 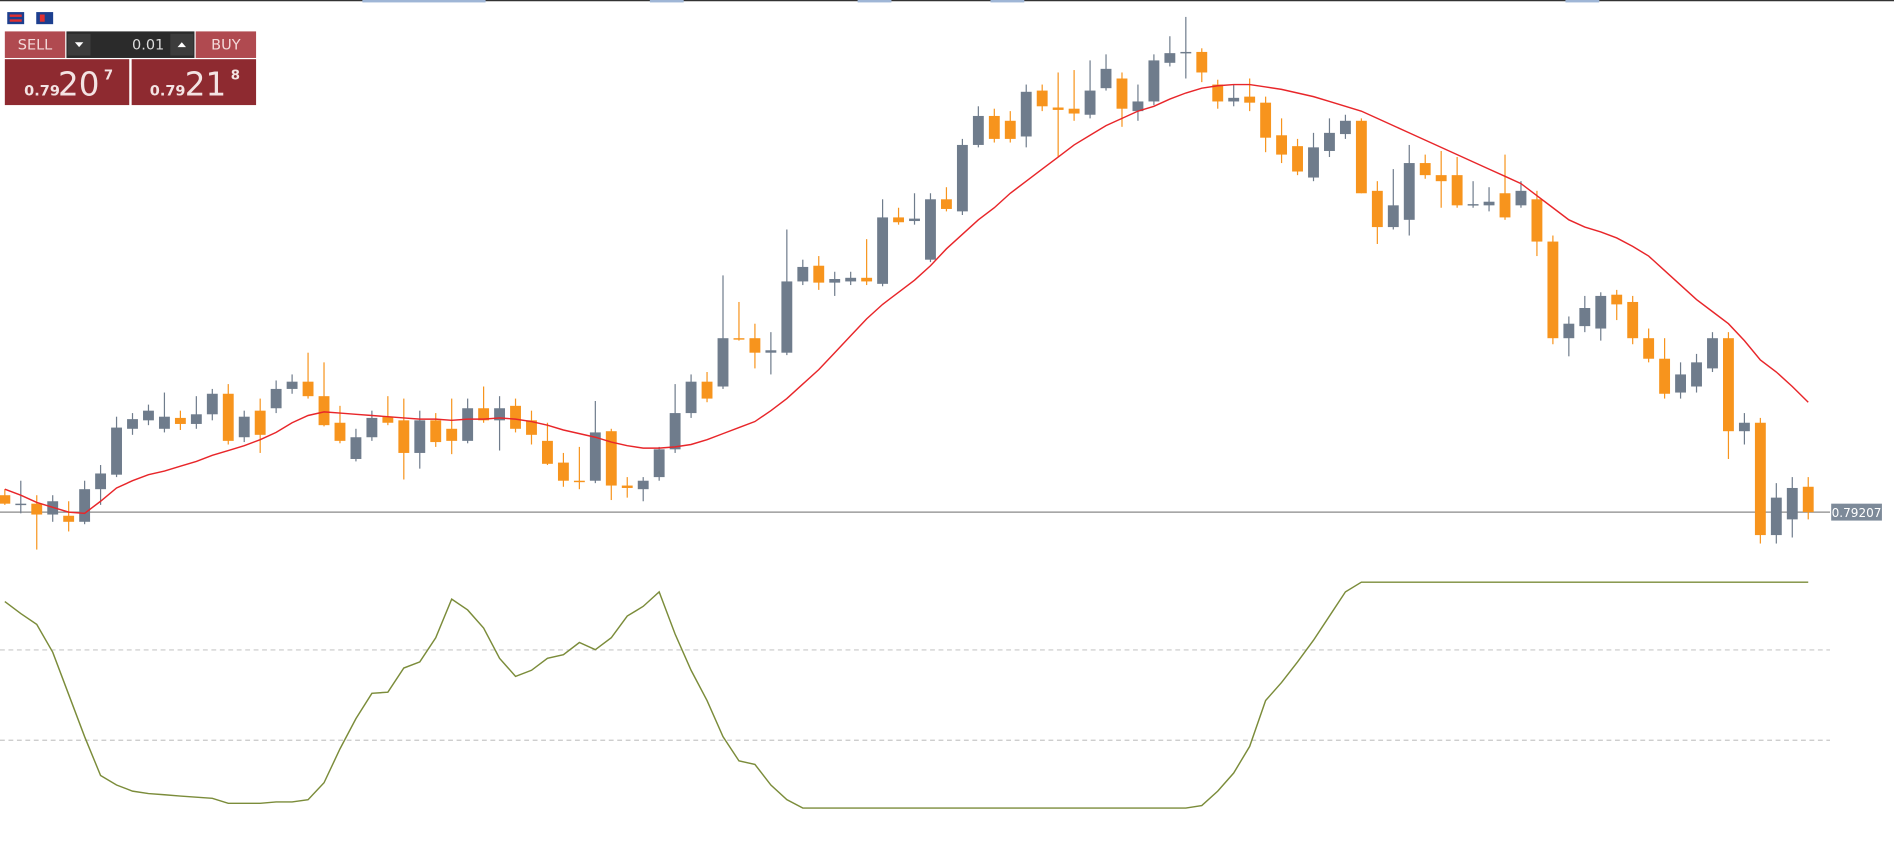 I want to click on buy-label: BUY, so click(x=226, y=46).